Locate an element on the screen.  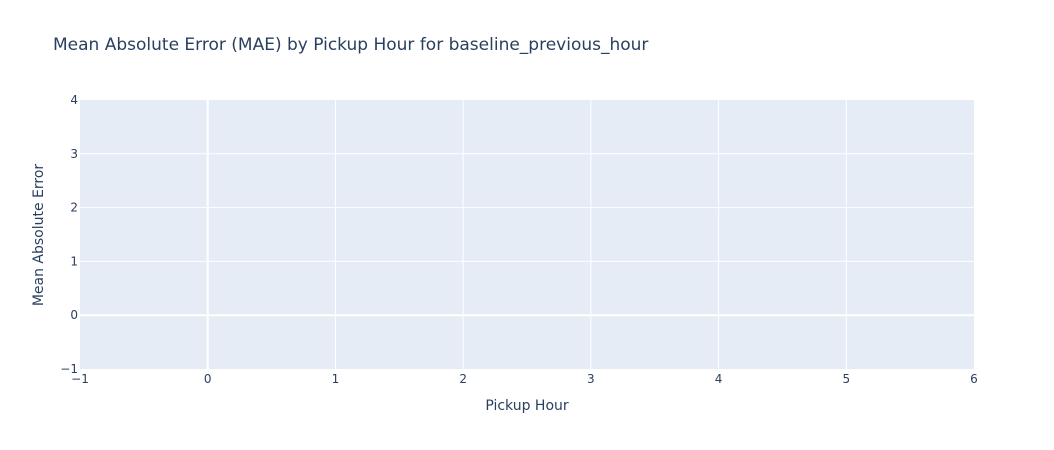
y-axis-title: Mean Absolute Error is located at coordinates (39, 235).